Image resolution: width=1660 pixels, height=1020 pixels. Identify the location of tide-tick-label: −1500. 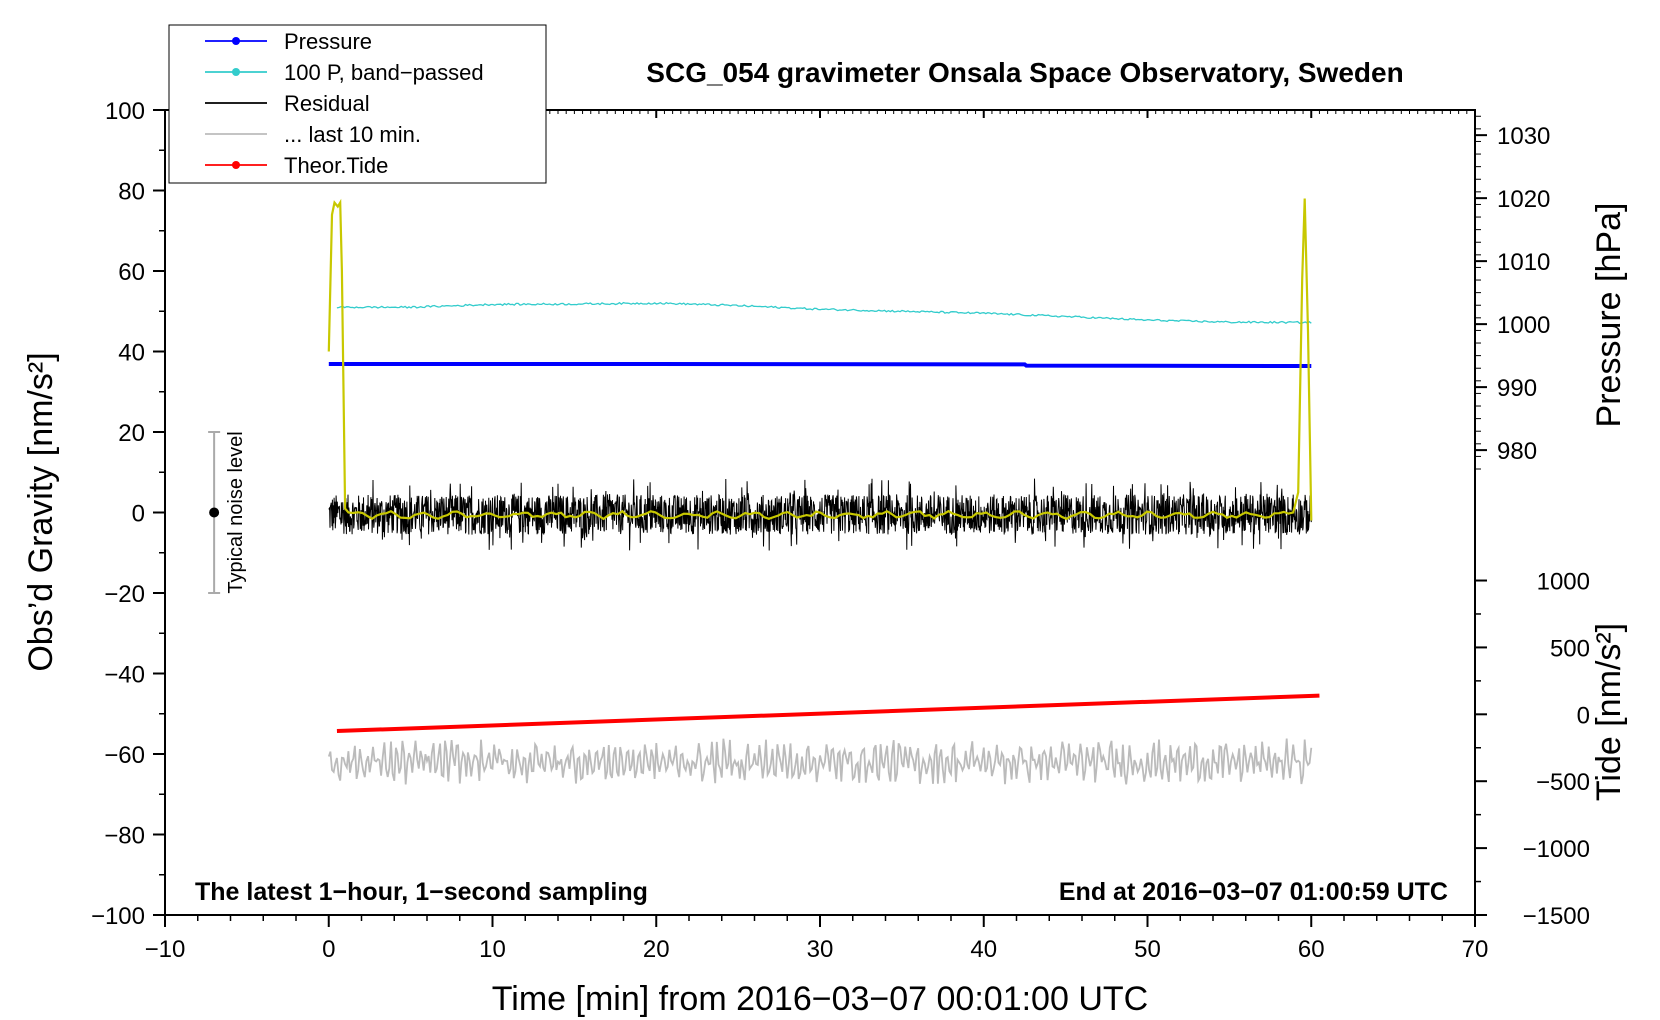
(1556, 916).